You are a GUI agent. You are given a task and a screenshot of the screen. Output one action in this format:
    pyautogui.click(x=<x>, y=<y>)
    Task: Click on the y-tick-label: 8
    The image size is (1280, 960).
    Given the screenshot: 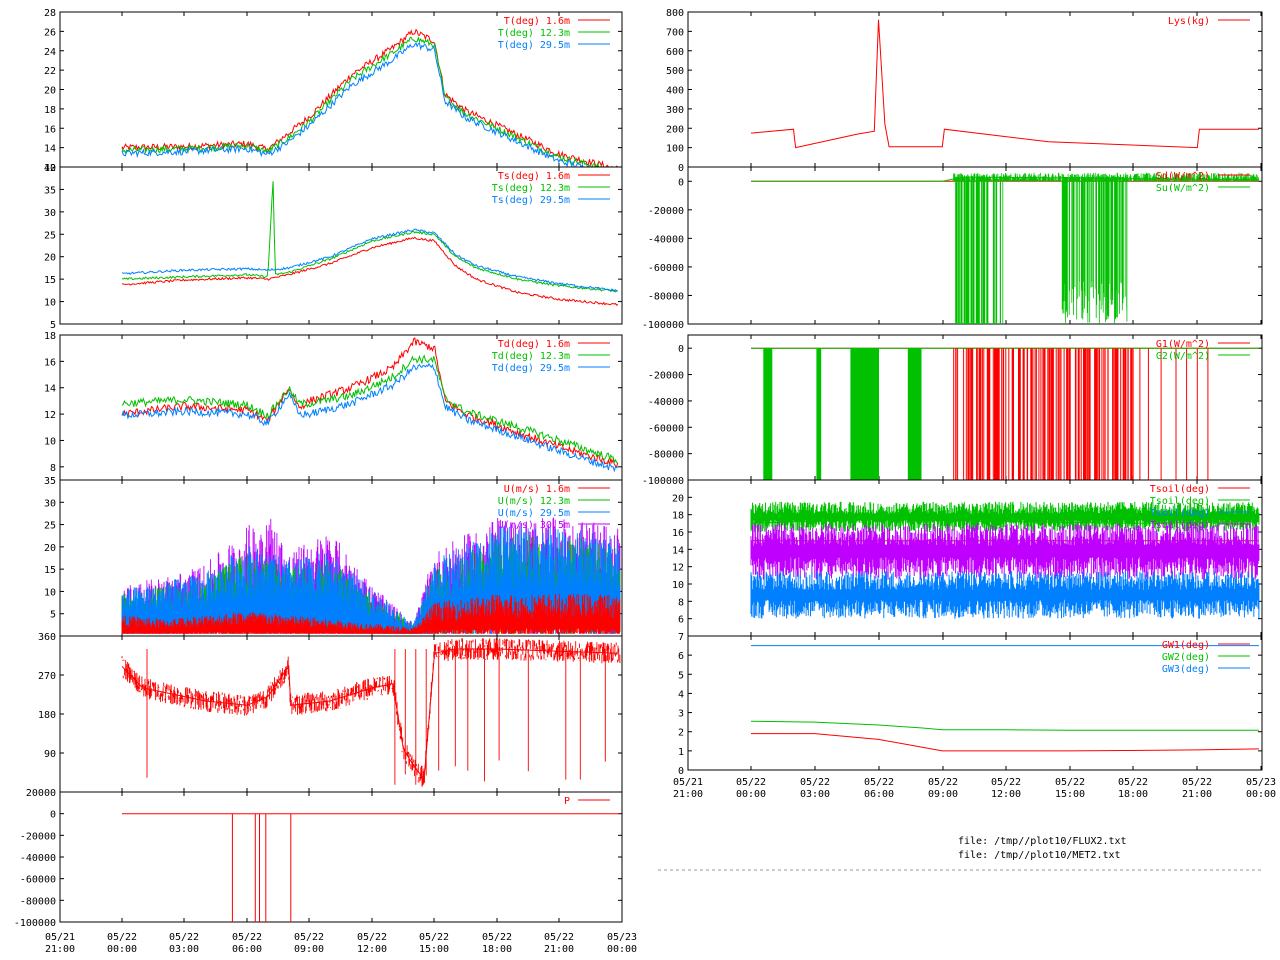 What is the action you would take?
    pyautogui.click(x=53, y=468)
    